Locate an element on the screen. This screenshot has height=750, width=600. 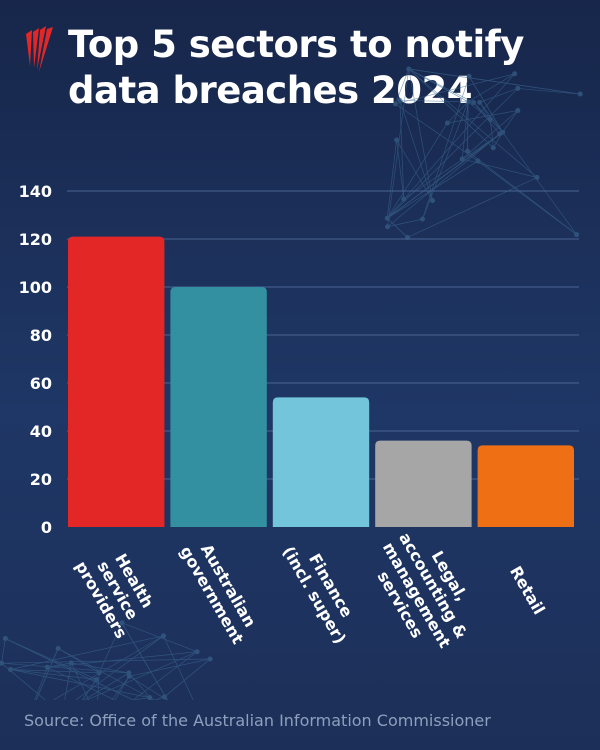
y-tick-label: 80 is located at coordinates (41, 335).